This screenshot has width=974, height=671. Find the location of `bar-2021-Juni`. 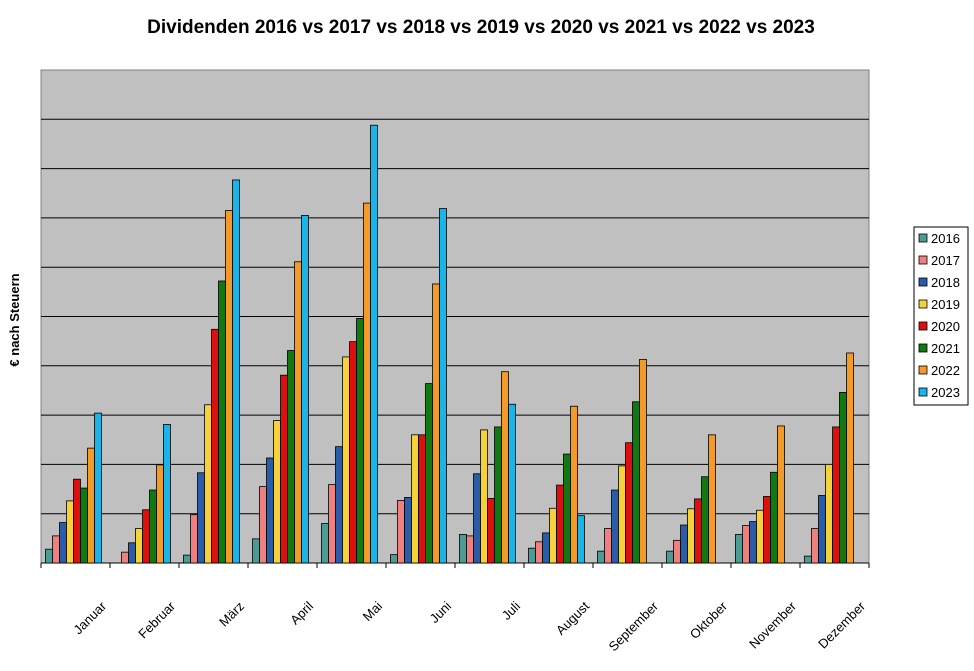

bar-2021-Juni is located at coordinates (429, 473).